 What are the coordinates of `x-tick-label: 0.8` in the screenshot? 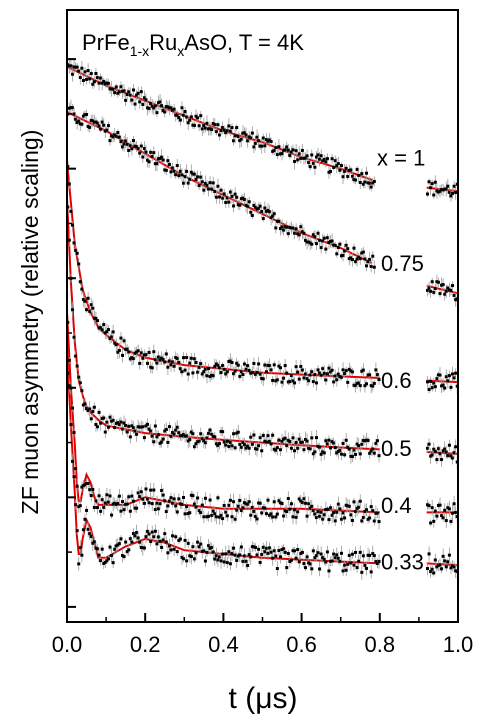 It's located at (380, 644).